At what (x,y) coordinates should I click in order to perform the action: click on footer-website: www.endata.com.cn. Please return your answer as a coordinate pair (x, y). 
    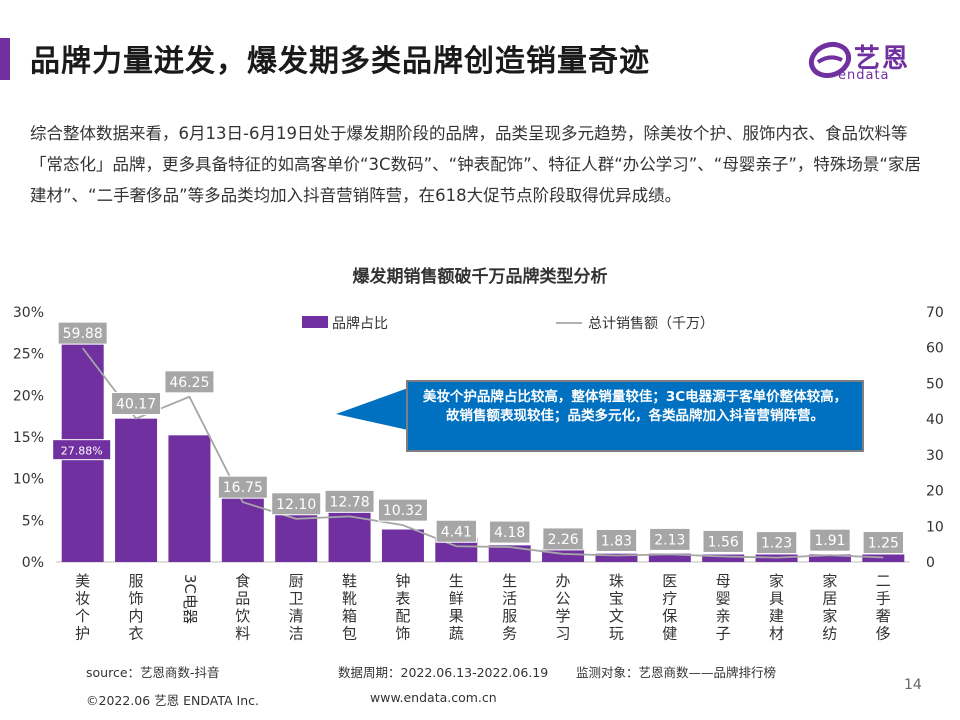
    Looking at the image, I should click on (433, 697).